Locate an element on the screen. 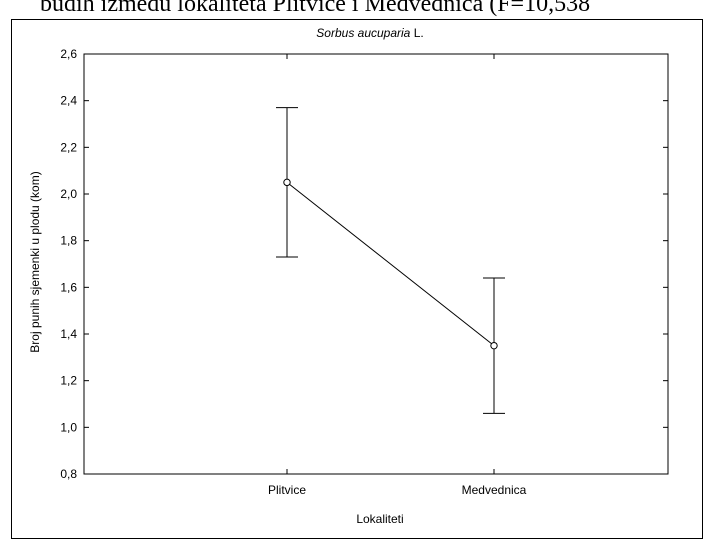  y-tick-label: 1,0 is located at coordinates (68, 427).